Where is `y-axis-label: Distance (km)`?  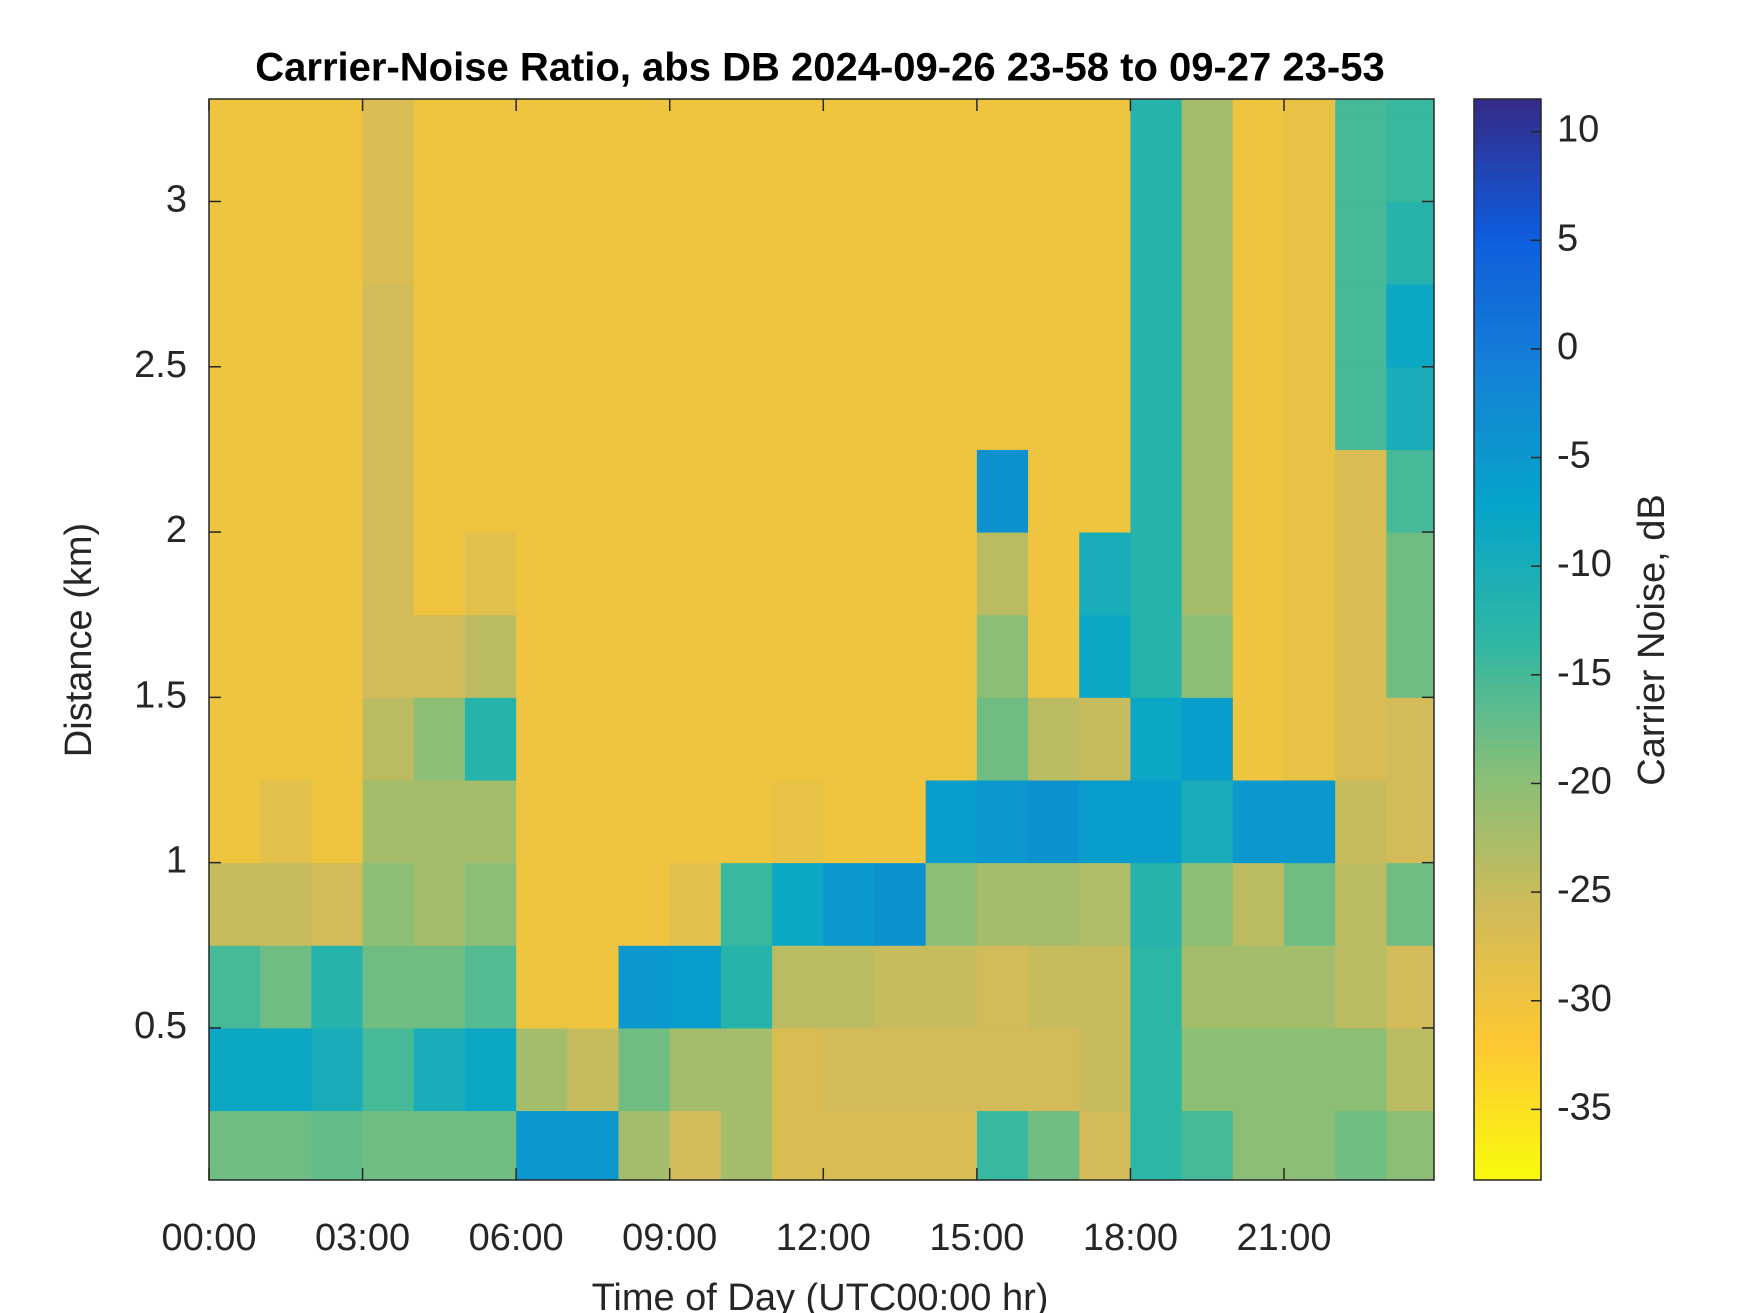 y-axis-label: Distance (km) is located at coordinates (79, 640).